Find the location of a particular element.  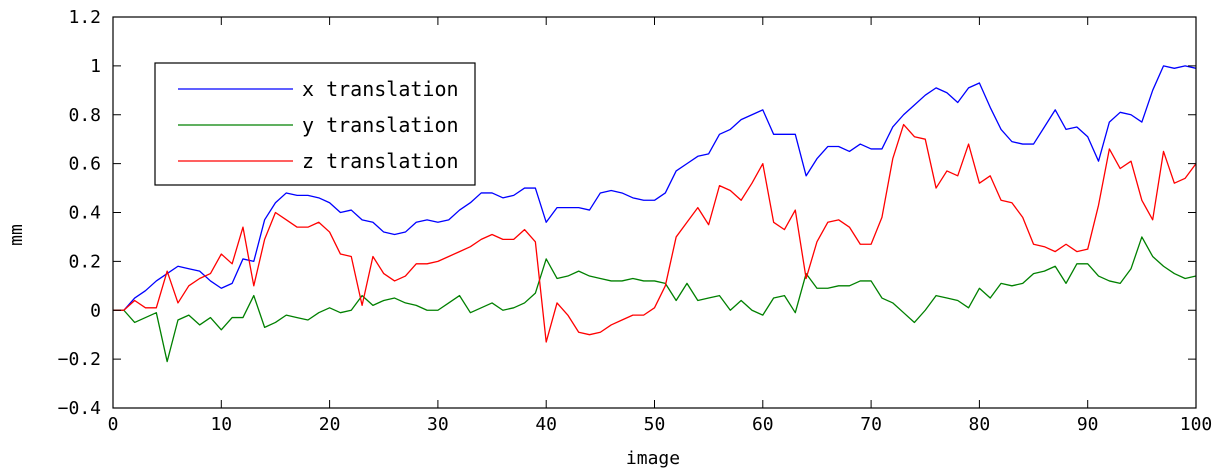

y-tick-label: 1 is located at coordinates (95, 66).